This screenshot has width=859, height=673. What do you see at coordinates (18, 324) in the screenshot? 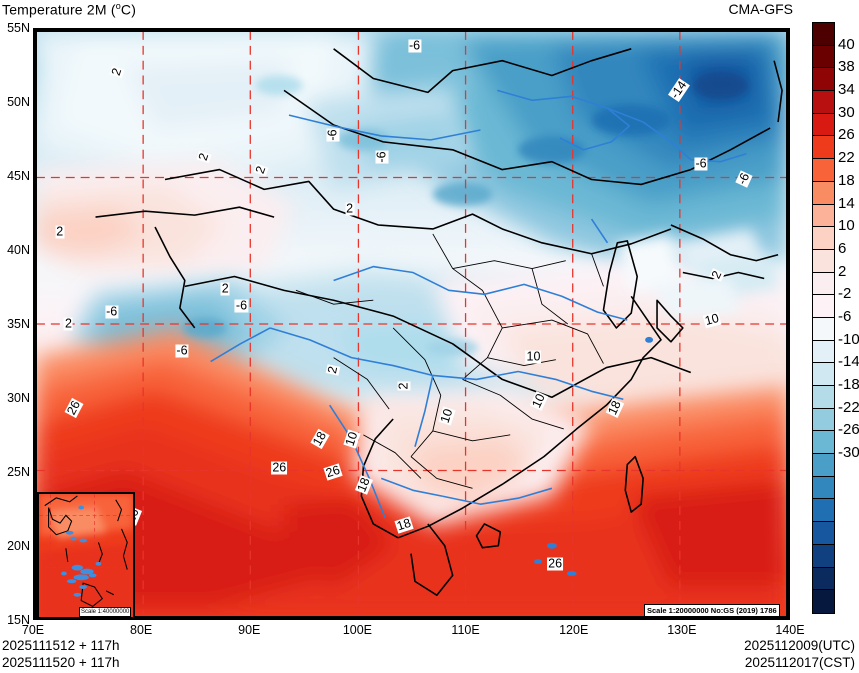
I see `lat-tick-35N: 35N` at bounding box center [18, 324].